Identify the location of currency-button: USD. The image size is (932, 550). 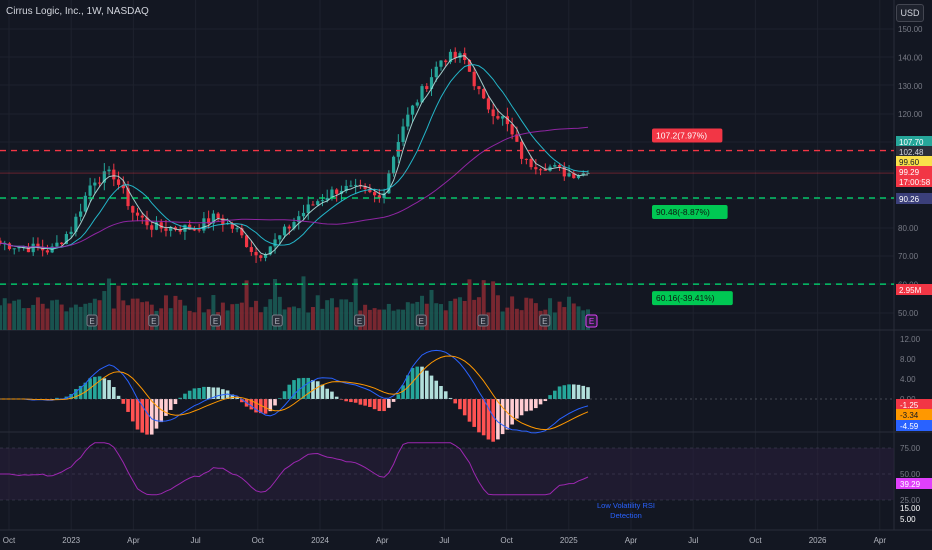
(910, 13).